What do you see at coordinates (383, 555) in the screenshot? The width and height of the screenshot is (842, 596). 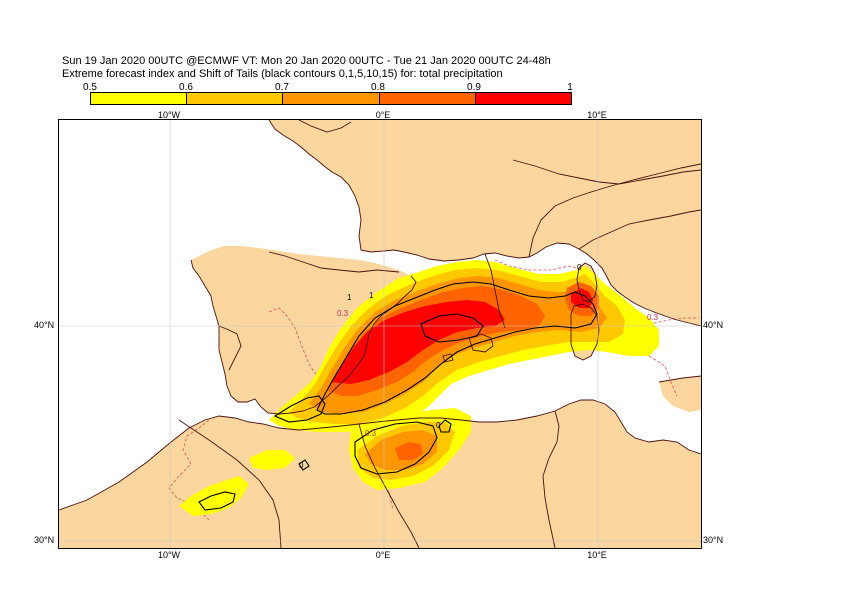 I see `lon-label-bottom: 0°E` at bounding box center [383, 555].